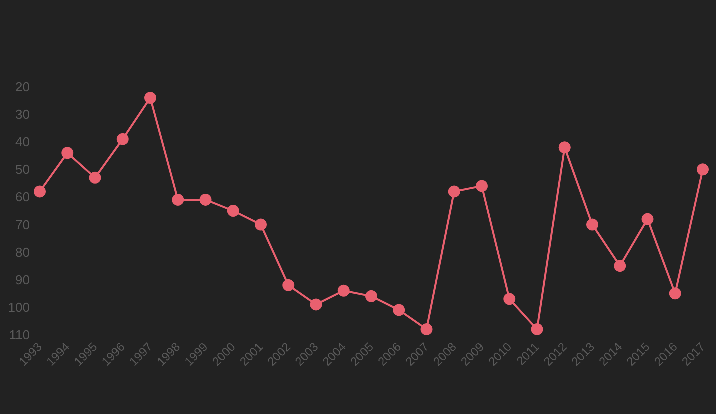  What do you see at coordinates (19, 307) in the screenshot?
I see `y-tick-label: 100` at bounding box center [19, 307].